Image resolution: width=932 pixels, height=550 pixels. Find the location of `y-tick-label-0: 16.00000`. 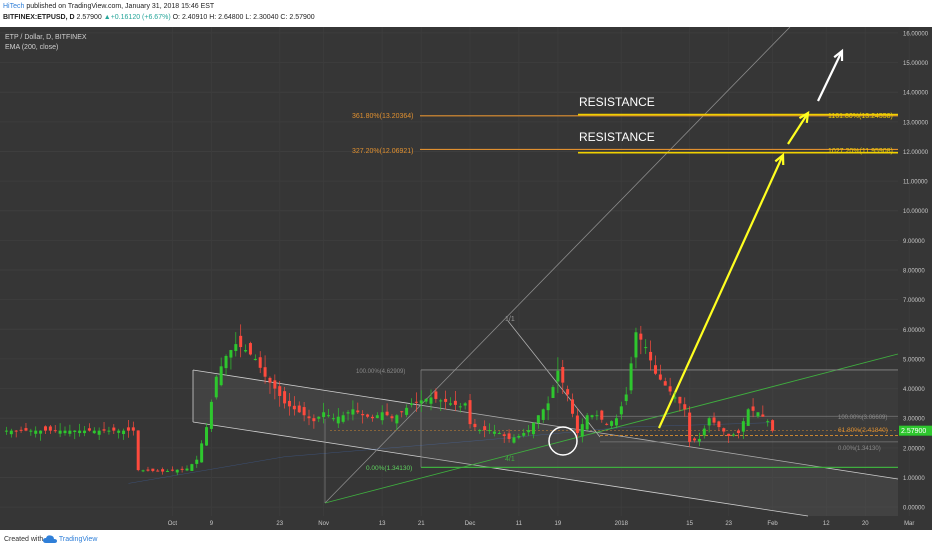

y-tick-label-0: 16.00000 is located at coordinates (916, 34).